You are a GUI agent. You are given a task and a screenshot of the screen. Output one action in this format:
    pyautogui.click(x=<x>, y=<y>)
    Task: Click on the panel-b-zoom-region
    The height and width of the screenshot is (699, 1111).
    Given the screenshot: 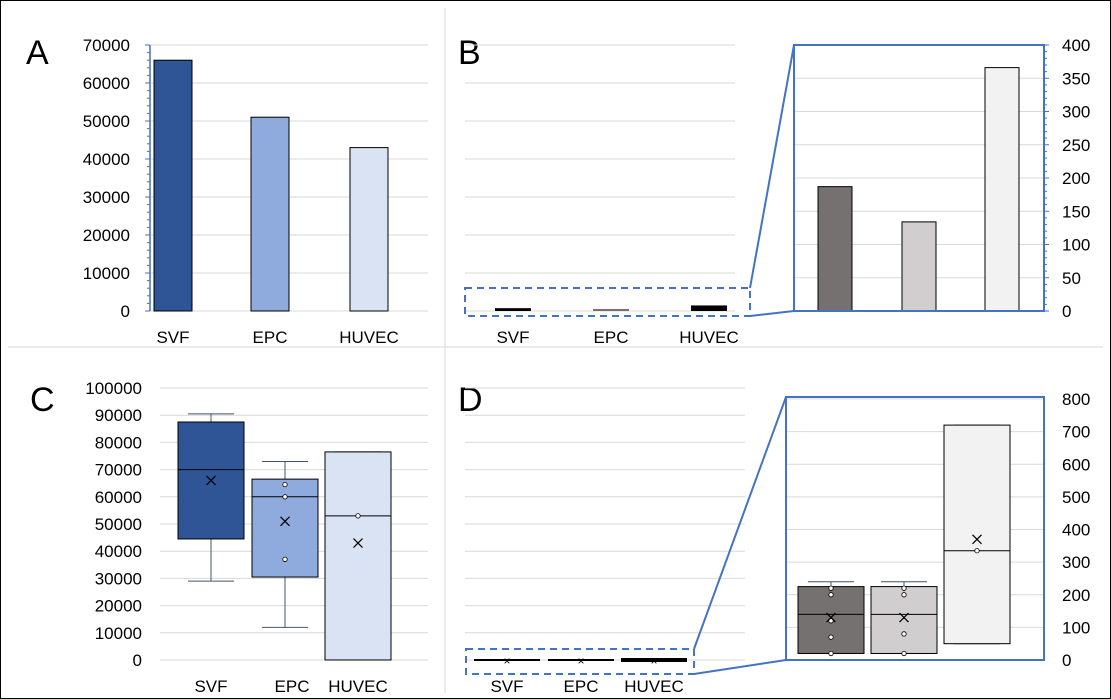 What is the action you would take?
    pyautogui.click(x=607, y=302)
    